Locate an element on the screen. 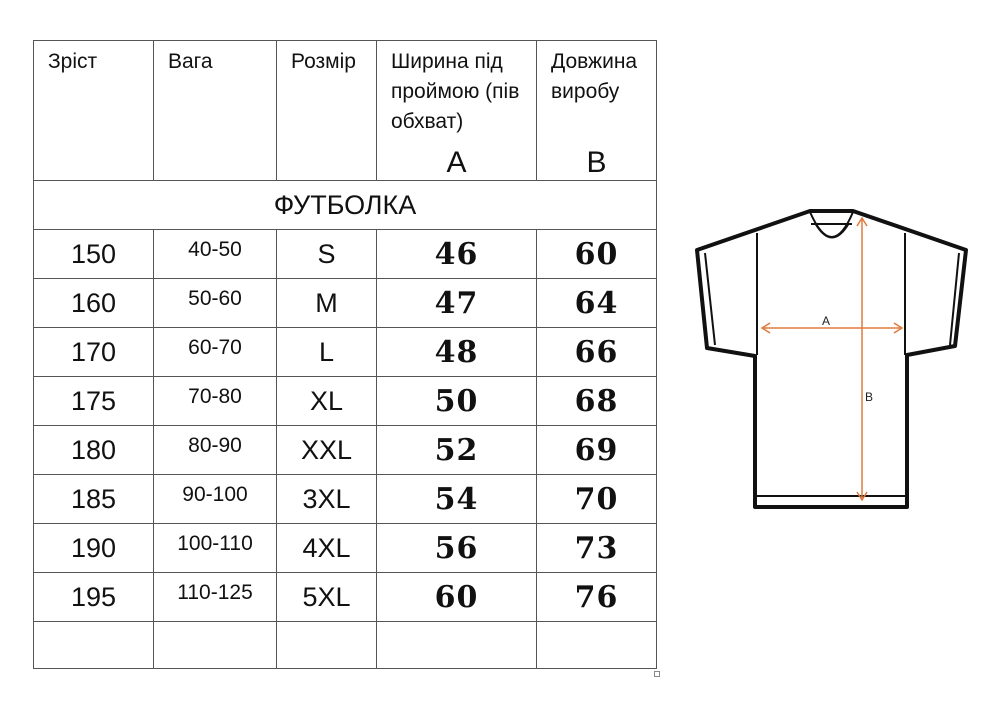 This screenshot has height=712, width=1000. cell-weight: 100-110 is located at coordinates (215, 548).